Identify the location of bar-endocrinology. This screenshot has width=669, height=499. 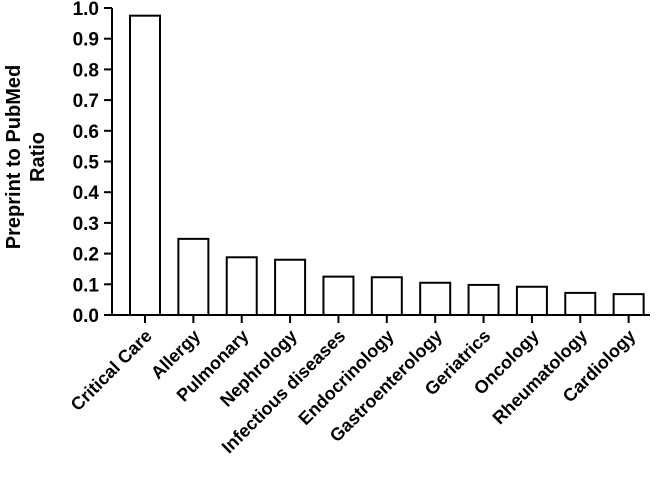
(386, 296).